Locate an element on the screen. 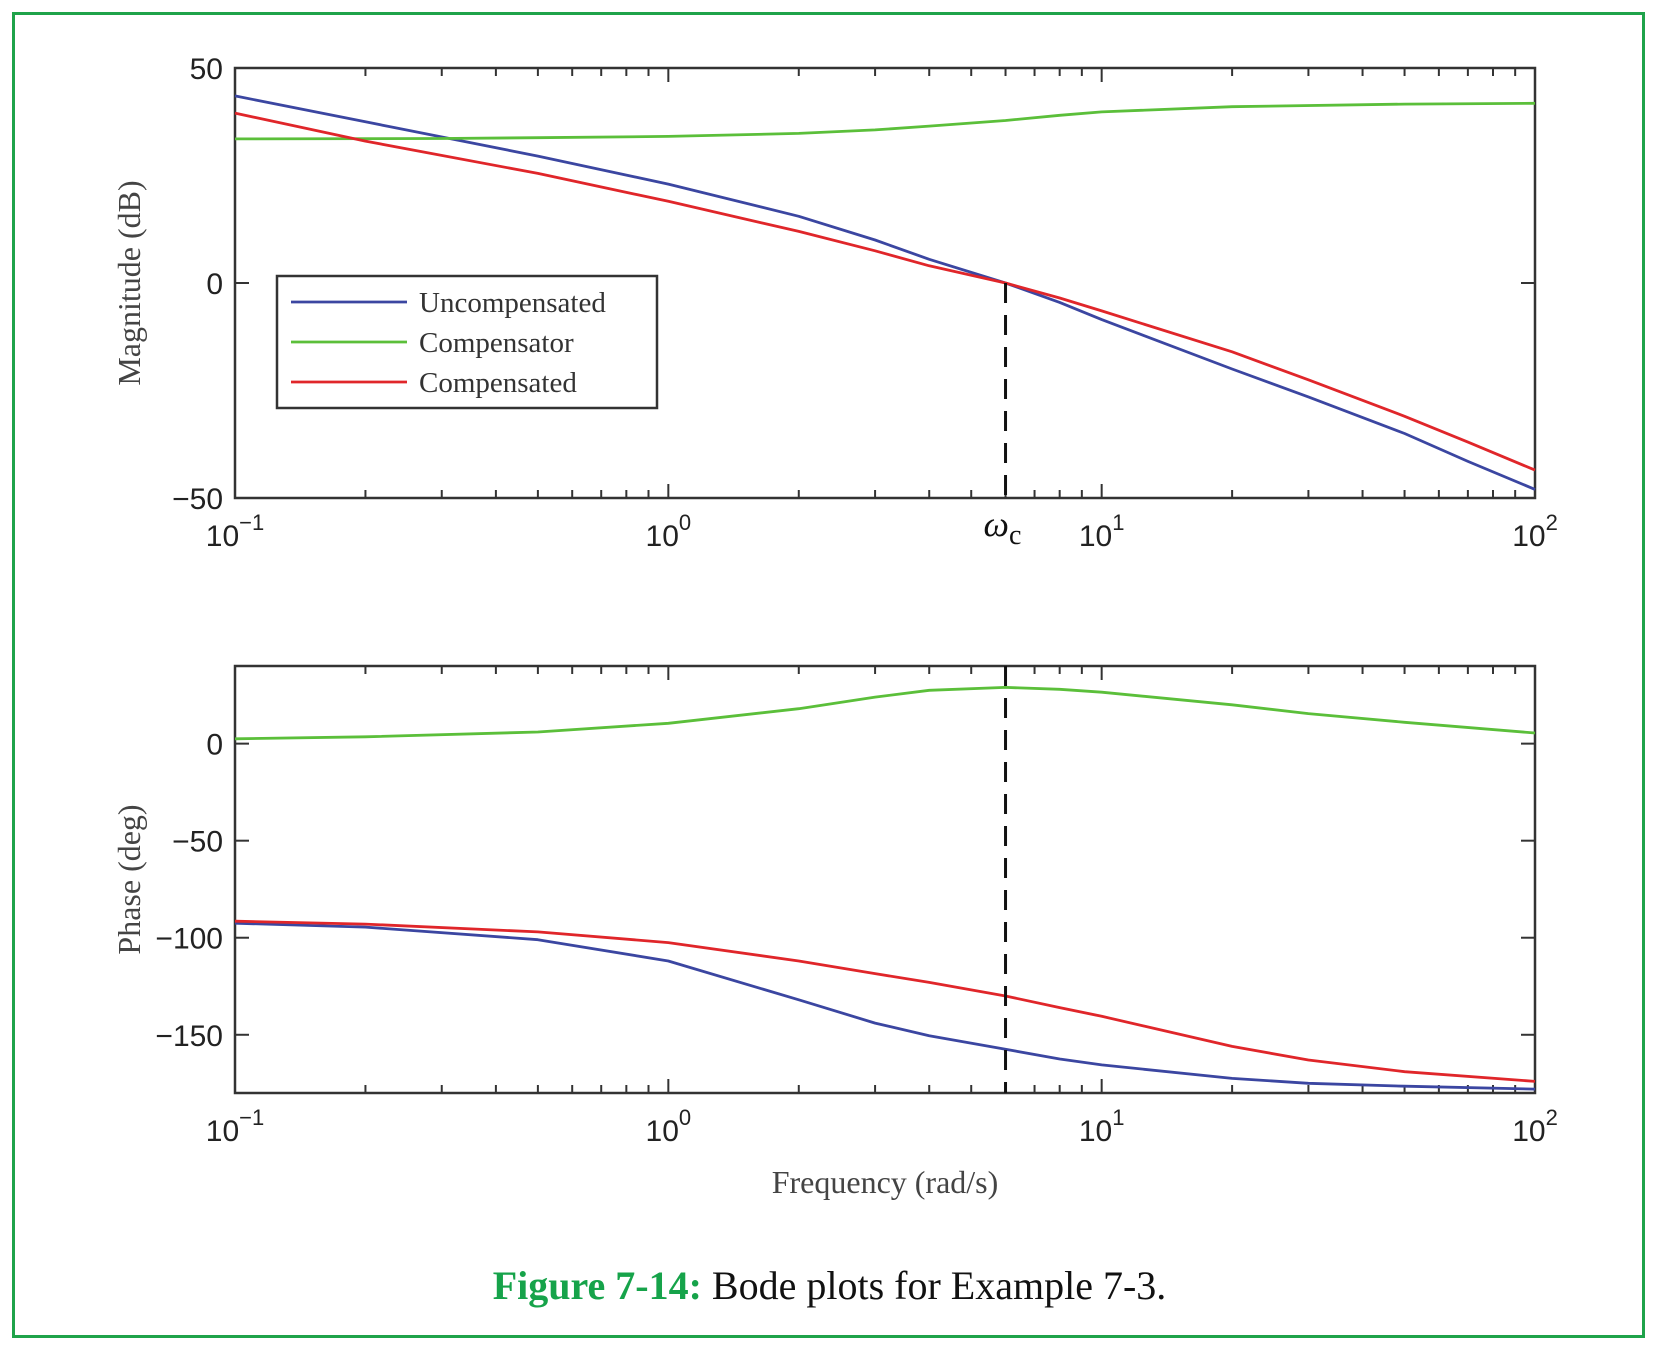 This screenshot has width=1659, height=1352. series-line-compensated is located at coordinates (885, 1001).